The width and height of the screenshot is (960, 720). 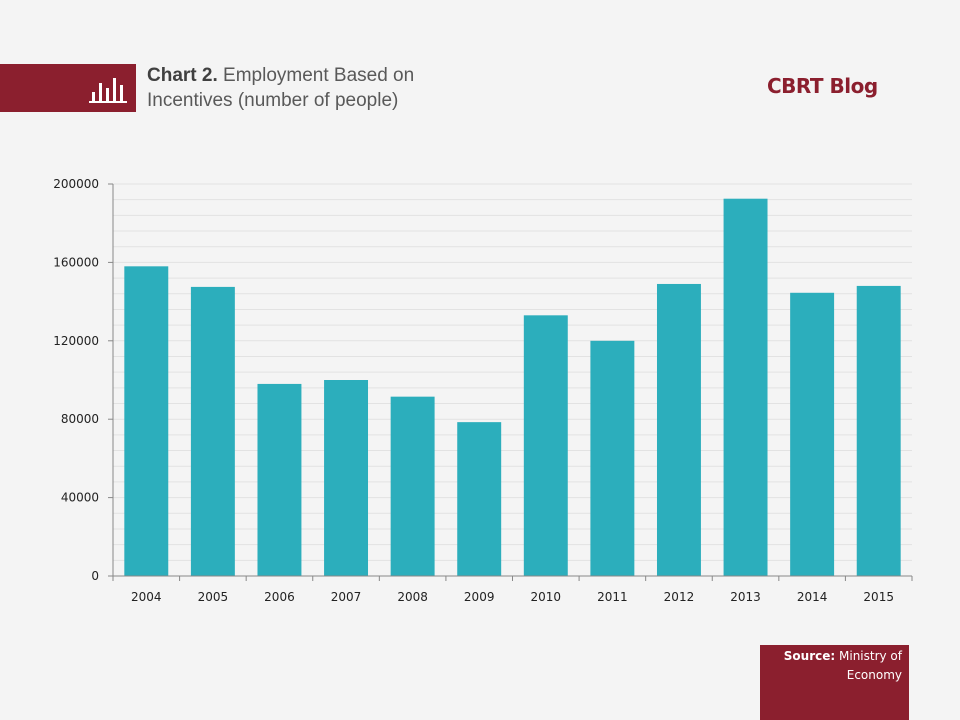 I want to click on y-tick-label: 160000, so click(x=76, y=262).